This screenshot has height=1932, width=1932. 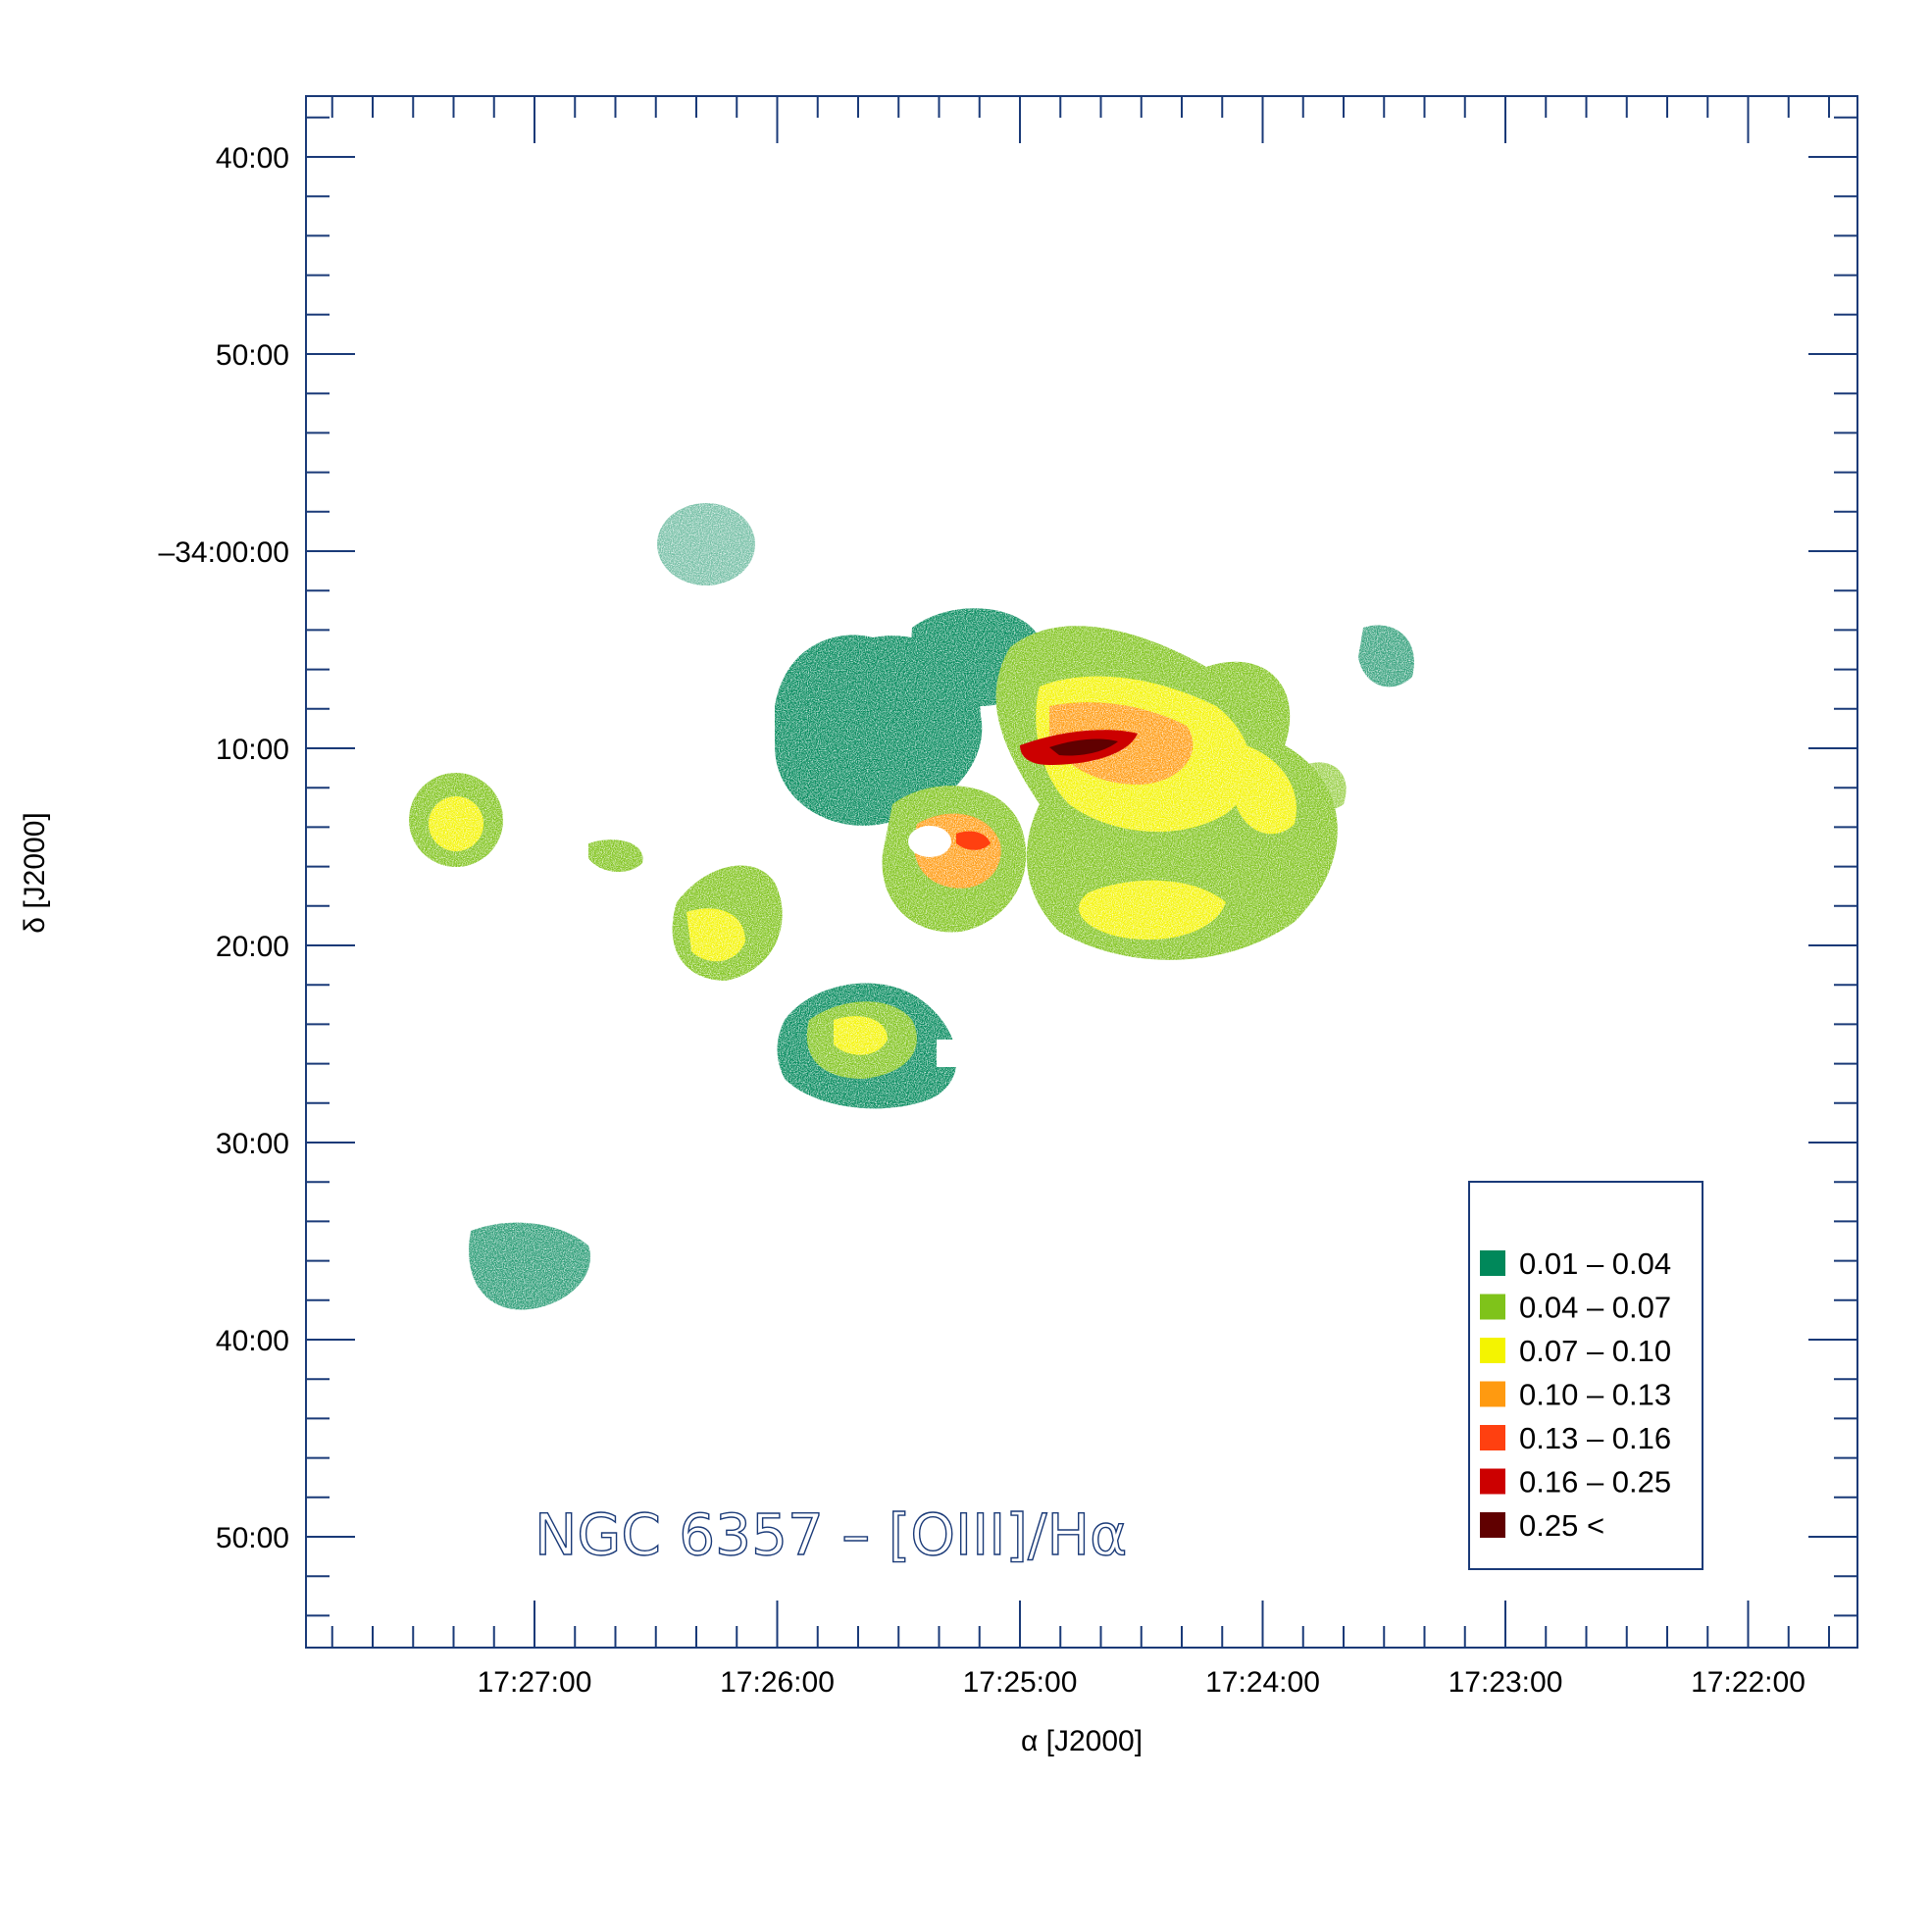 I want to click on legend-label: 0.25 <, so click(x=1561, y=1526).